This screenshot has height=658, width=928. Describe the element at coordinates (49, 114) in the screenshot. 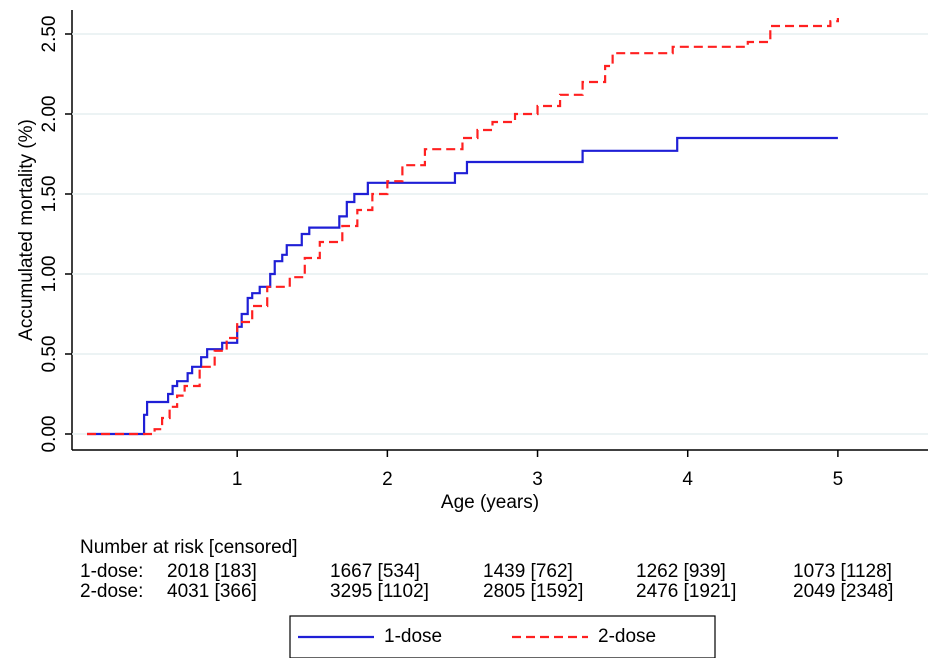

I see `y-tick-label: 2.00` at that location.